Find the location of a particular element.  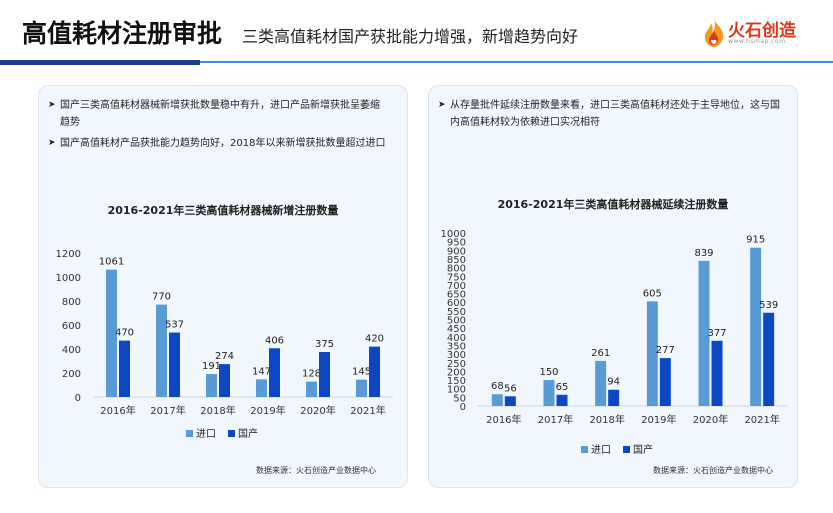

data-label: 56 is located at coordinates (510, 388).